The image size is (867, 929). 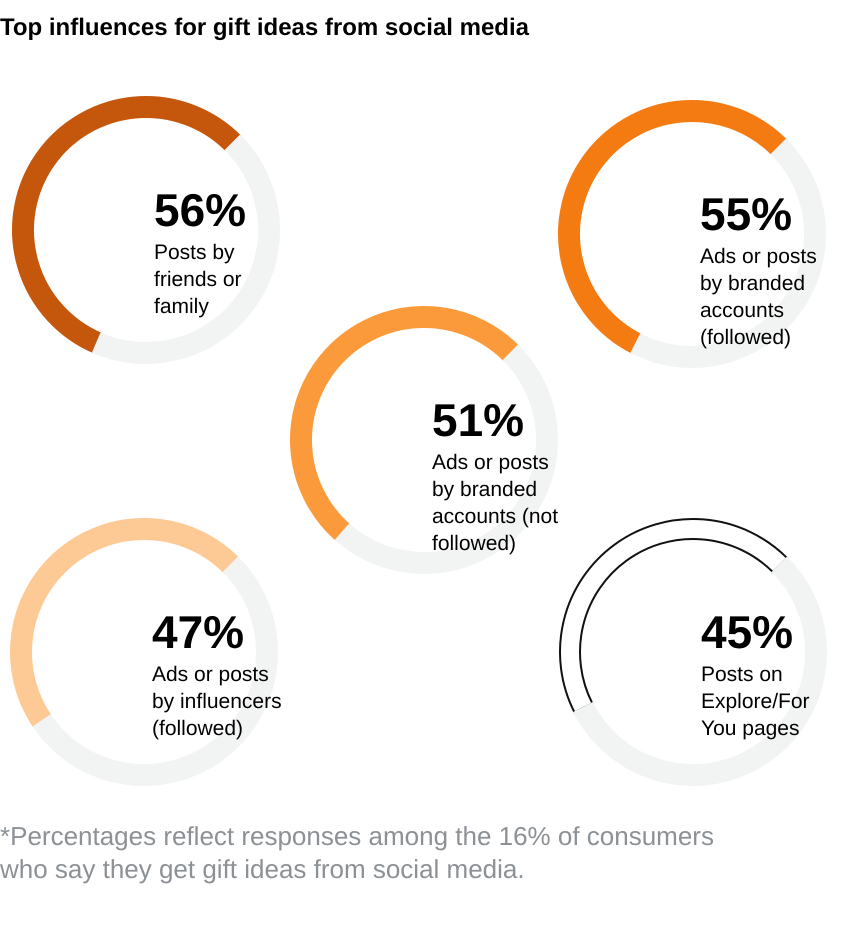 What do you see at coordinates (265, 27) in the screenshot?
I see `chart-title: Top influences for gift ideas from social media` at bounding box center [265, 27].